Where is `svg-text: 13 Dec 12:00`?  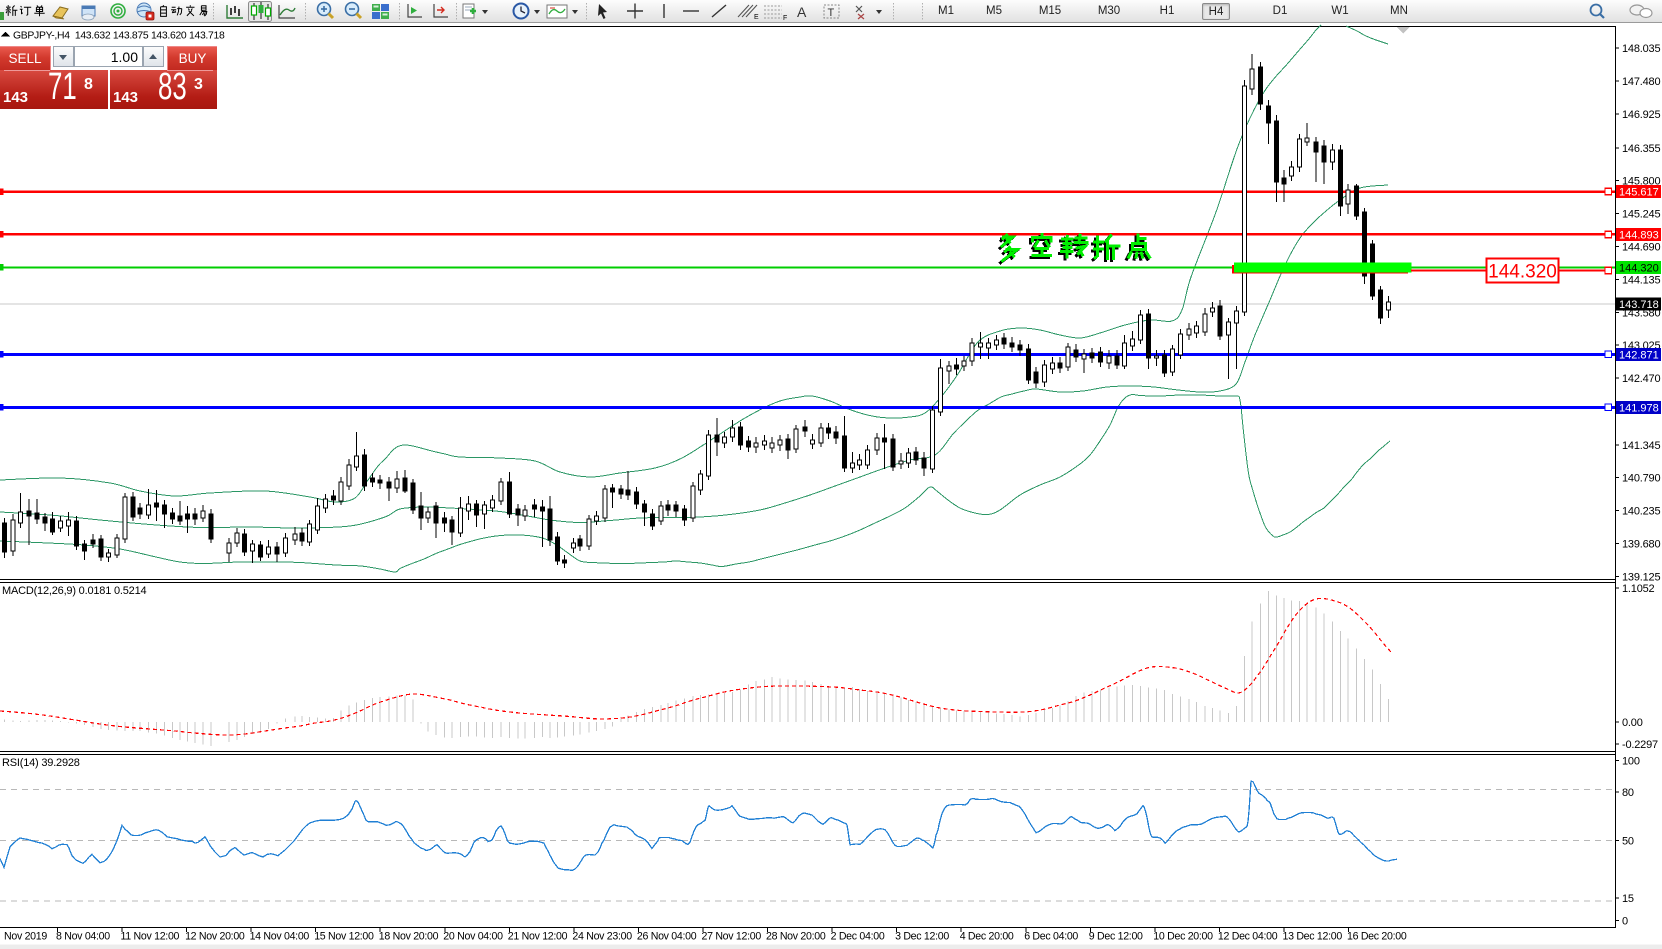 svg-text: 13 Dec 12:00 is located at coordinates (1313, 937).